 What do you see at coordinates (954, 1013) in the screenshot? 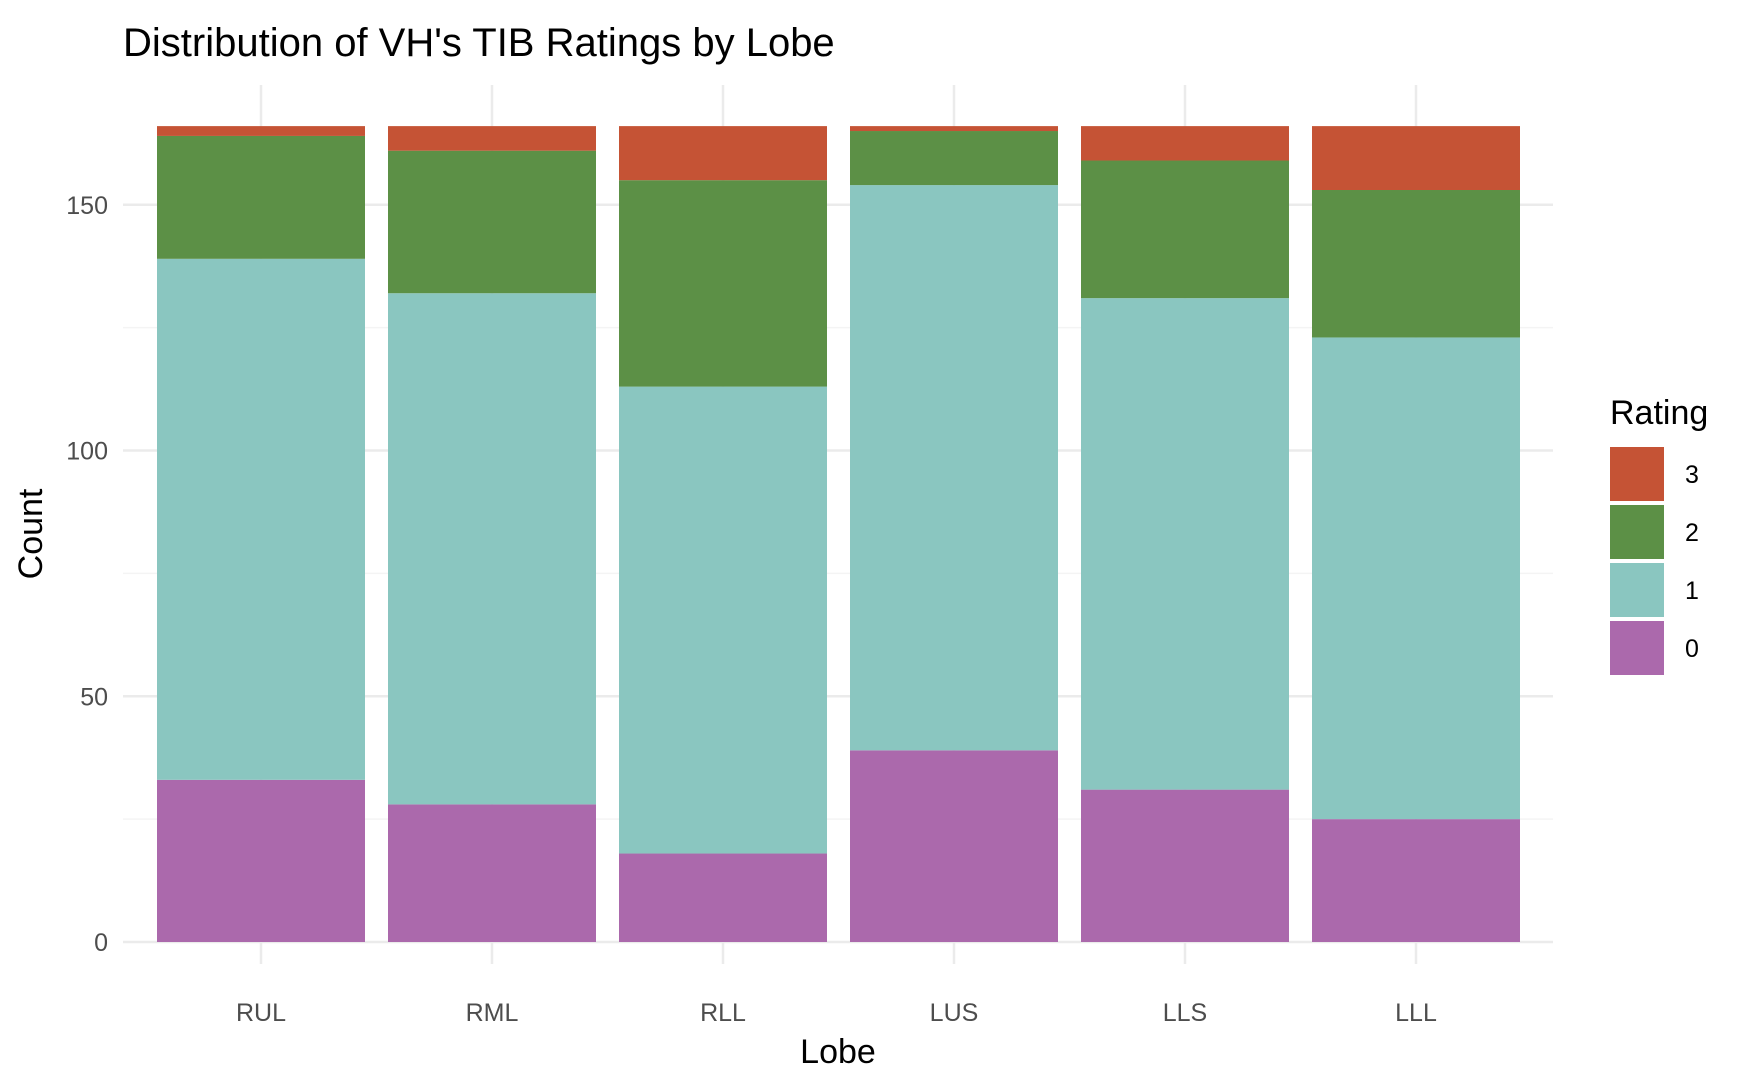
I see `x-tick-label: LUS` at bounding box center [954, 1013].